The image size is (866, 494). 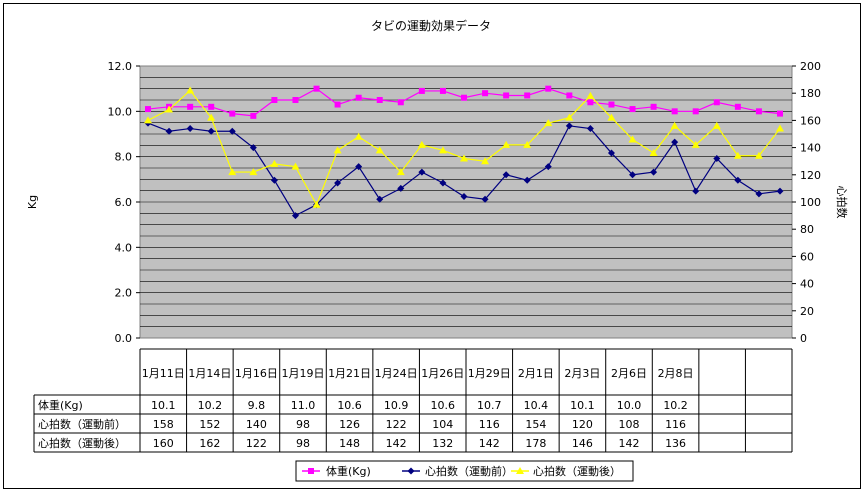 I want to click on y-tick-label-right: 200, so click(x=810, y=66).